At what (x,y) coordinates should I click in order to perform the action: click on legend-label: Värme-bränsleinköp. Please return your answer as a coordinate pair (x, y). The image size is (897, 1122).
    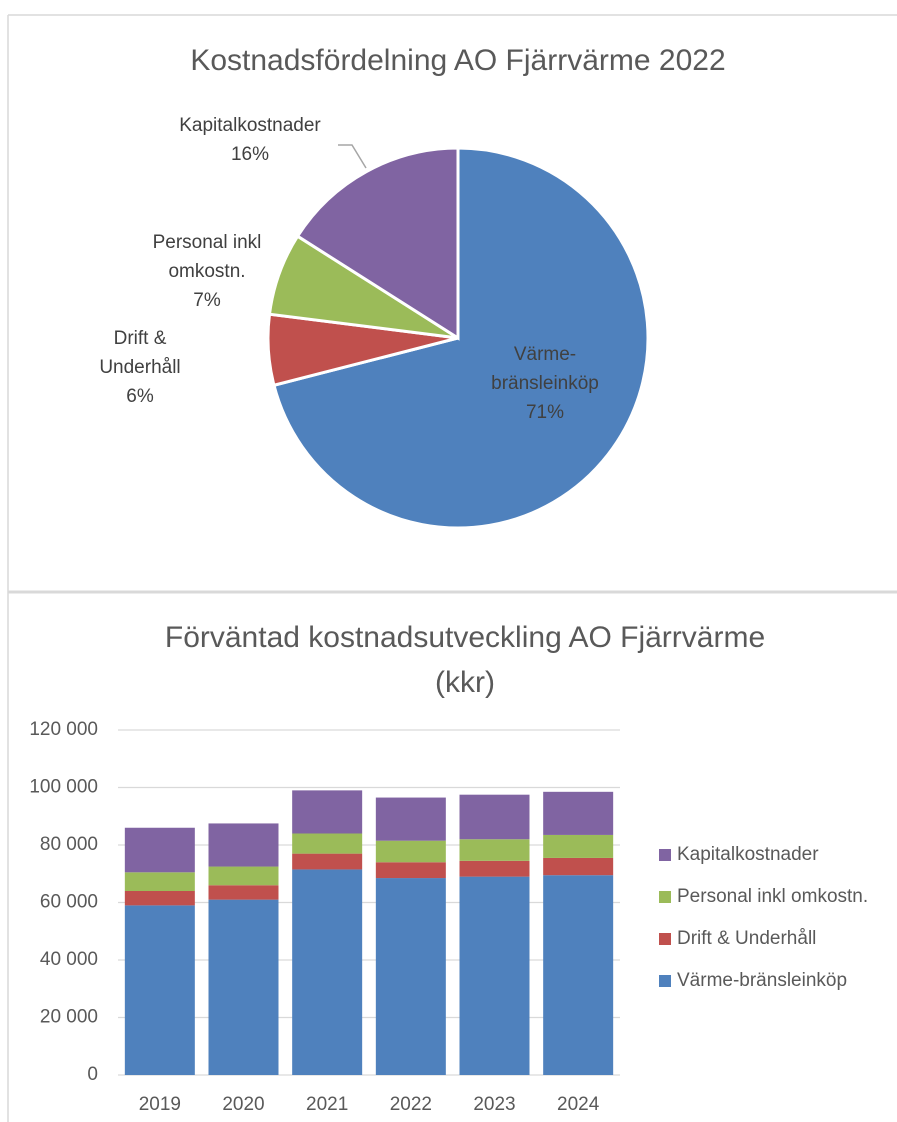
    Looking at the image, I should click on (762, 980).